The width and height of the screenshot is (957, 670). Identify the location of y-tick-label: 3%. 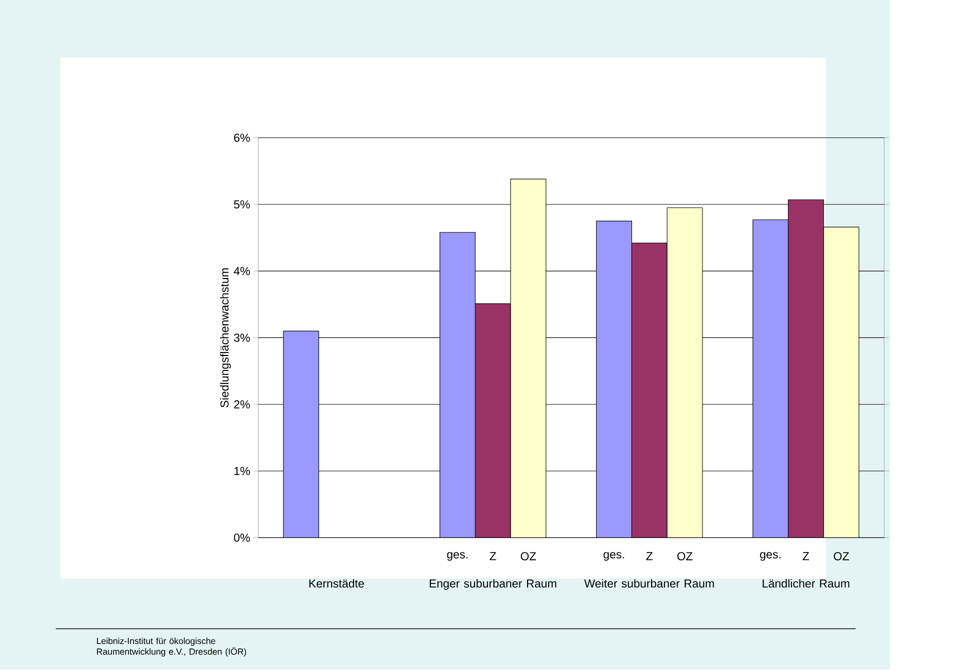
(242, 338).